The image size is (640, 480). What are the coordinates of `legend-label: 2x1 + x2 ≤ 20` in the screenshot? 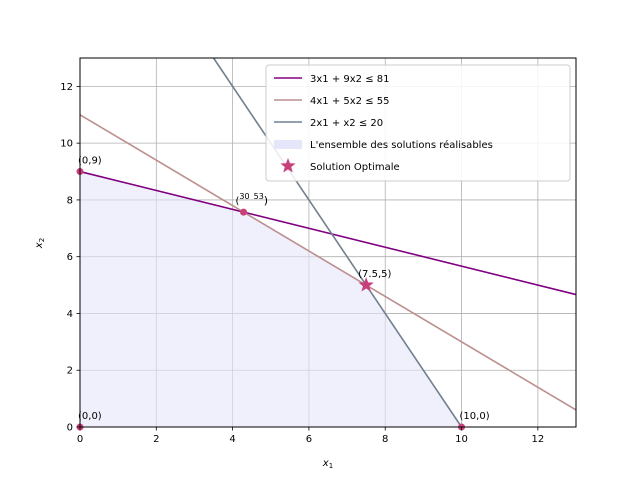 It's located at (346, 123).